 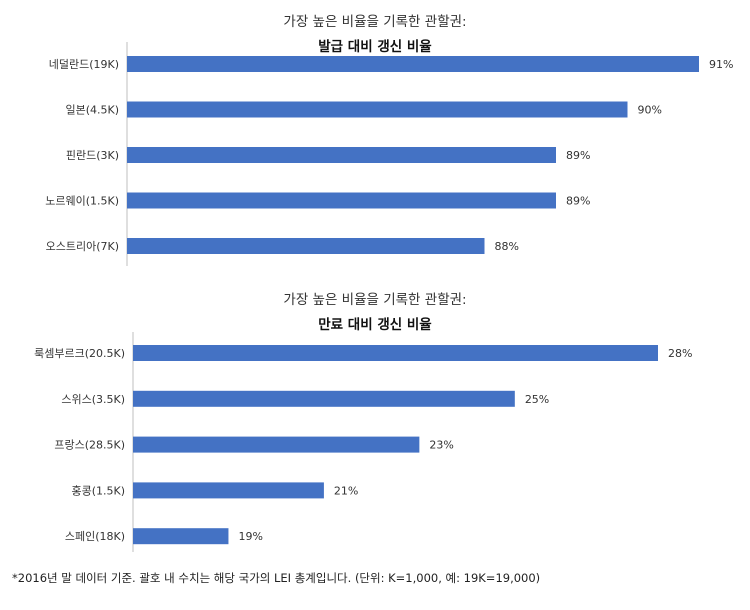 I want to click on chart2-category-label: 프랑스(28.5K), so click(x=89, y=445).